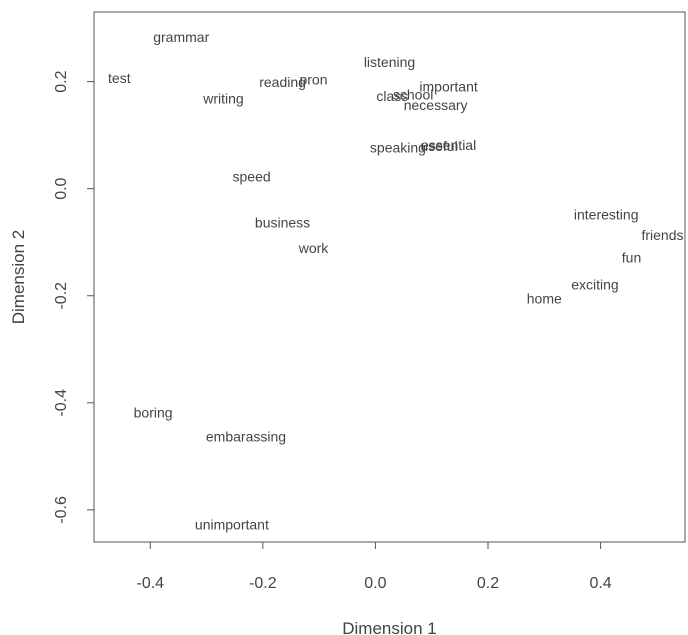 This screenshot has width=688, height=635. I want to click on point-label-friends: friends, so click(662, 235).